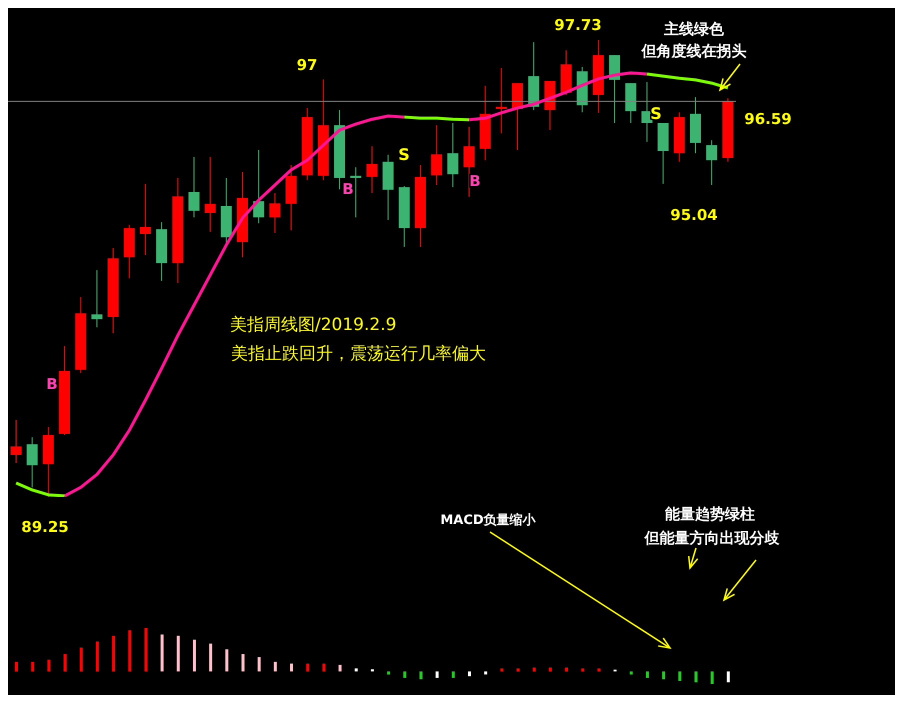 The image size is (903, 703). I want to click on text: 96.59, so click(768, 119).